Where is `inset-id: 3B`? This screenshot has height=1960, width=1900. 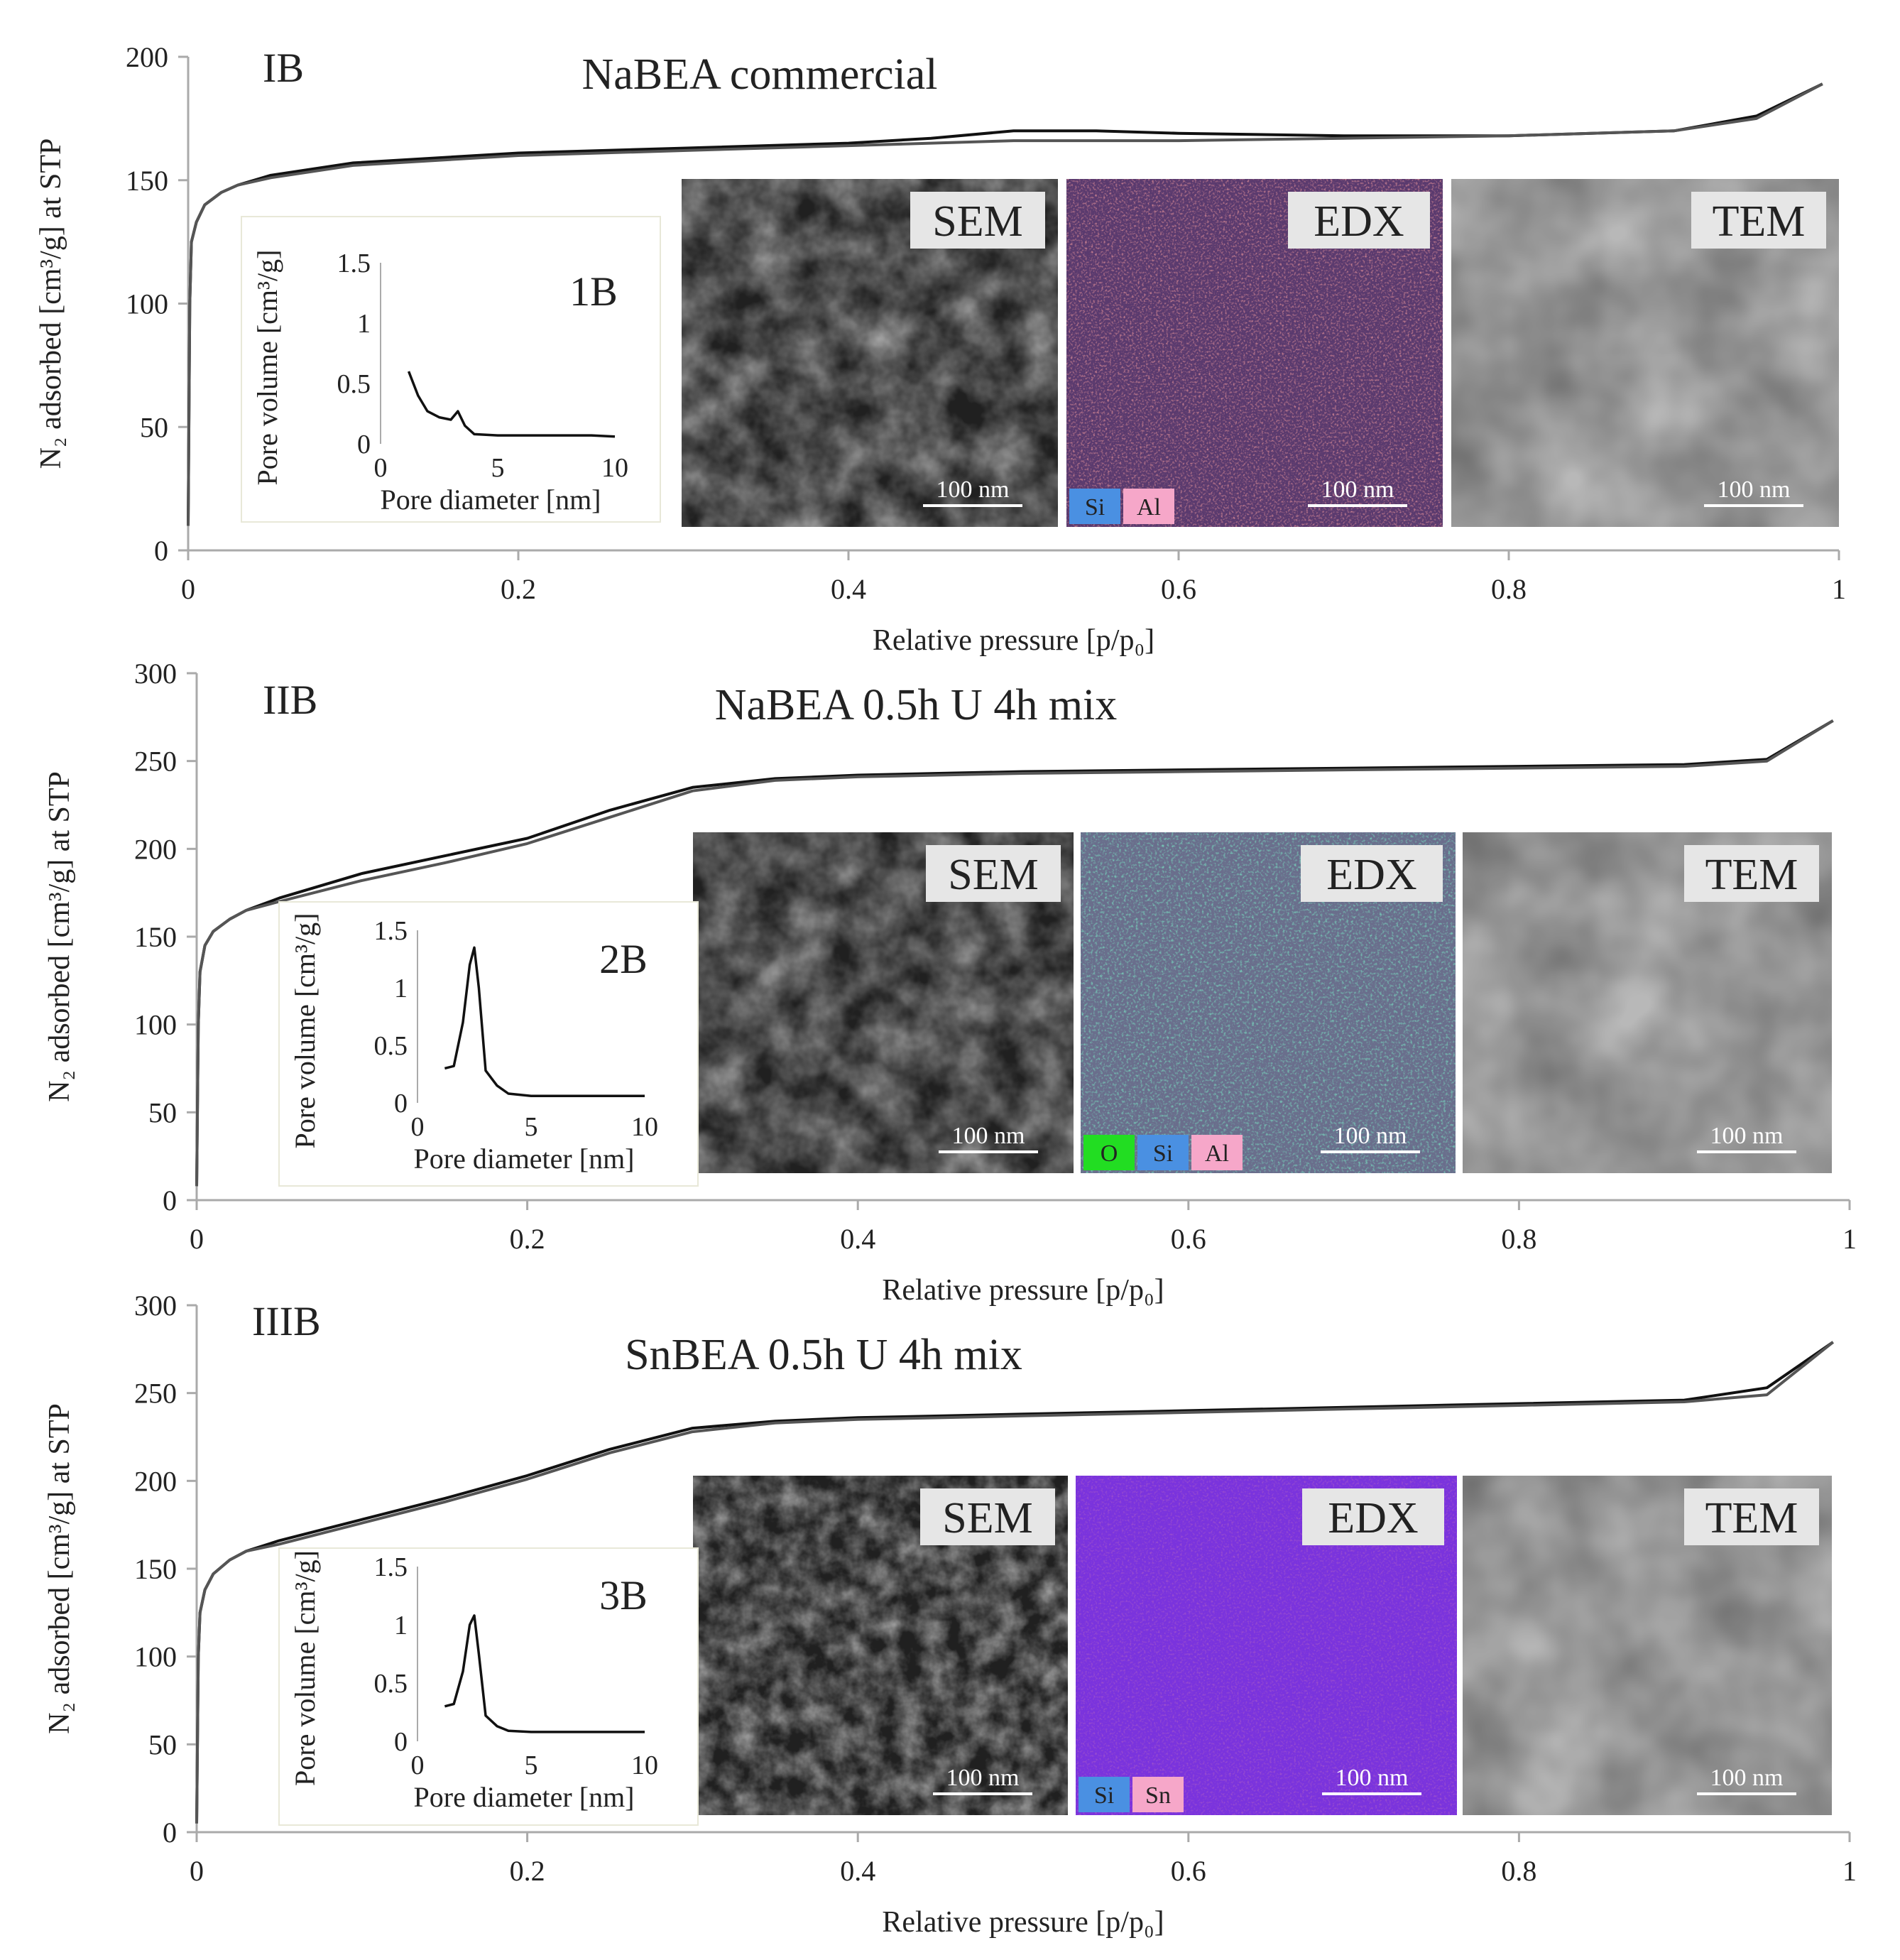
inset-id: 3B is located at coordinates (623, 1595).